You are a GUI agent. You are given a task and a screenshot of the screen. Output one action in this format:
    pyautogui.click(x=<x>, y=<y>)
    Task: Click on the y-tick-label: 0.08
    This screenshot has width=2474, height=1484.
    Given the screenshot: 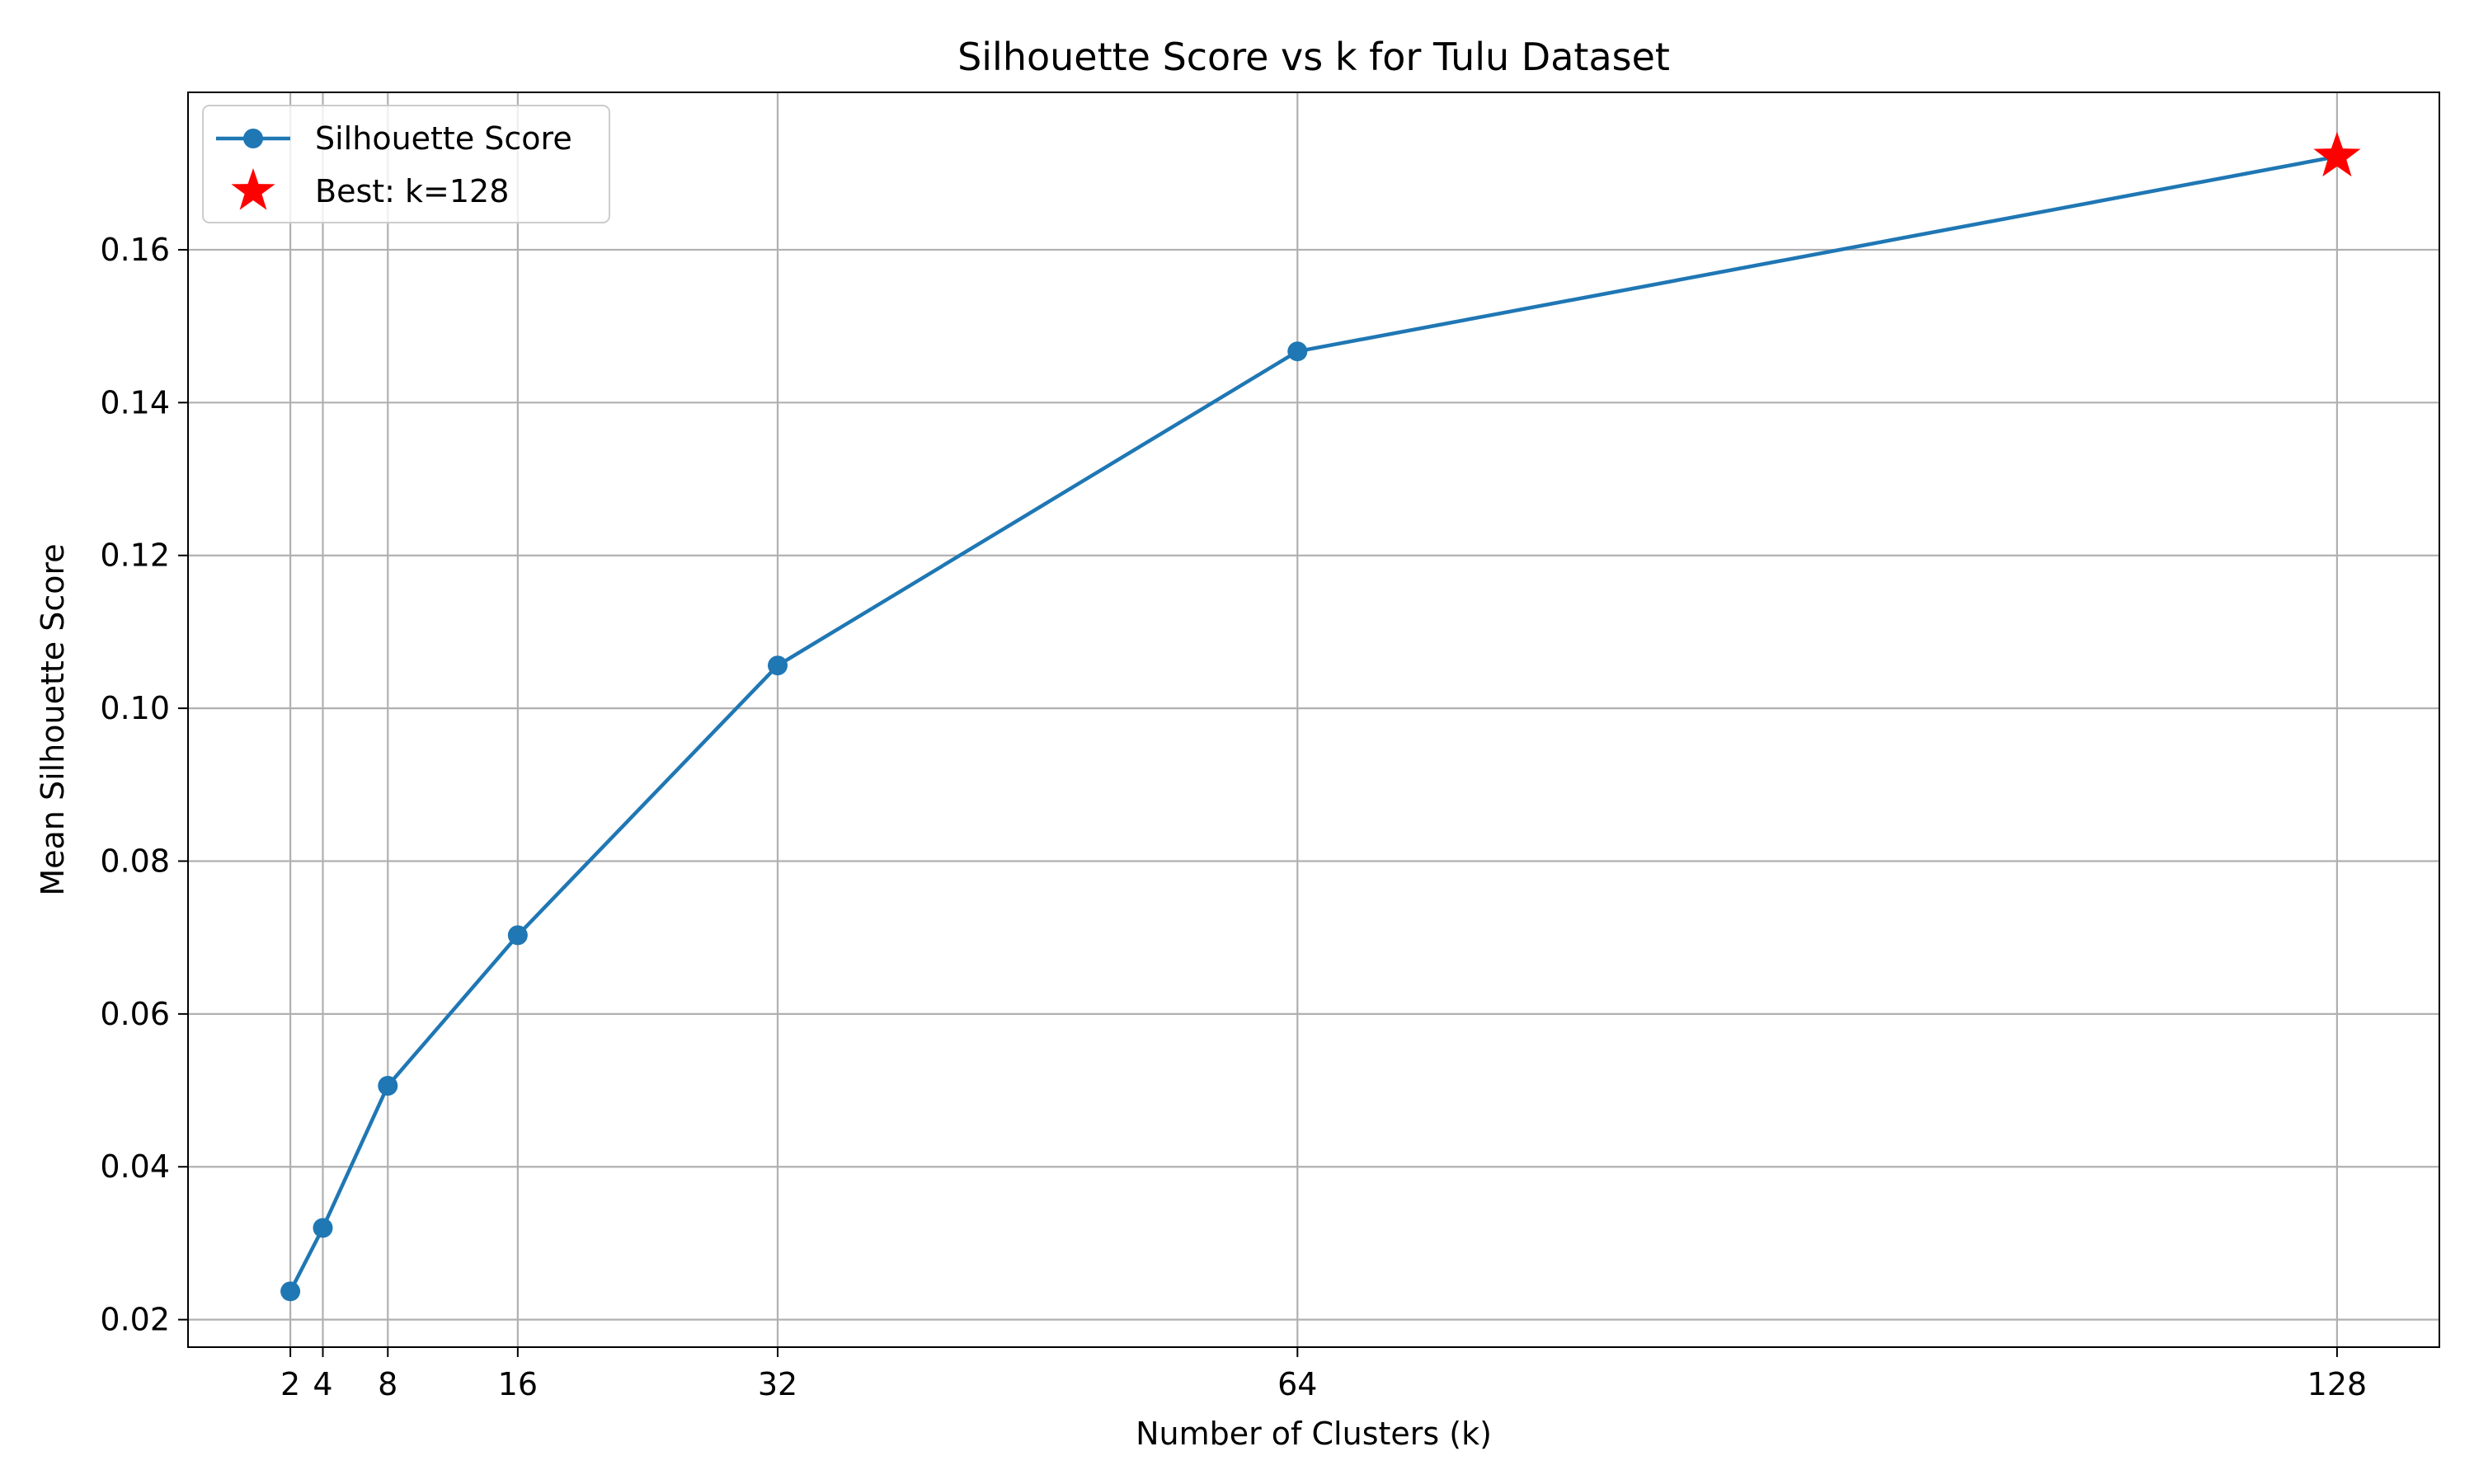 What is the action you would take?
    pyautogui.click(x=135, y=861)
    